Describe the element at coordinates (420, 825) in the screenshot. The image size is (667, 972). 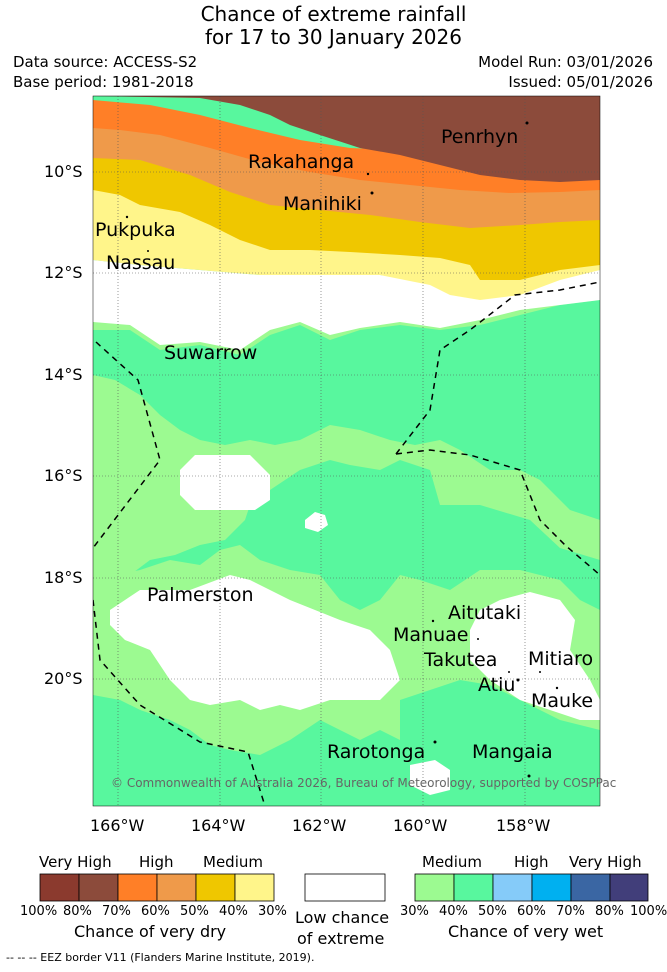
I see `lon-label-160w: 160°W` at that location.